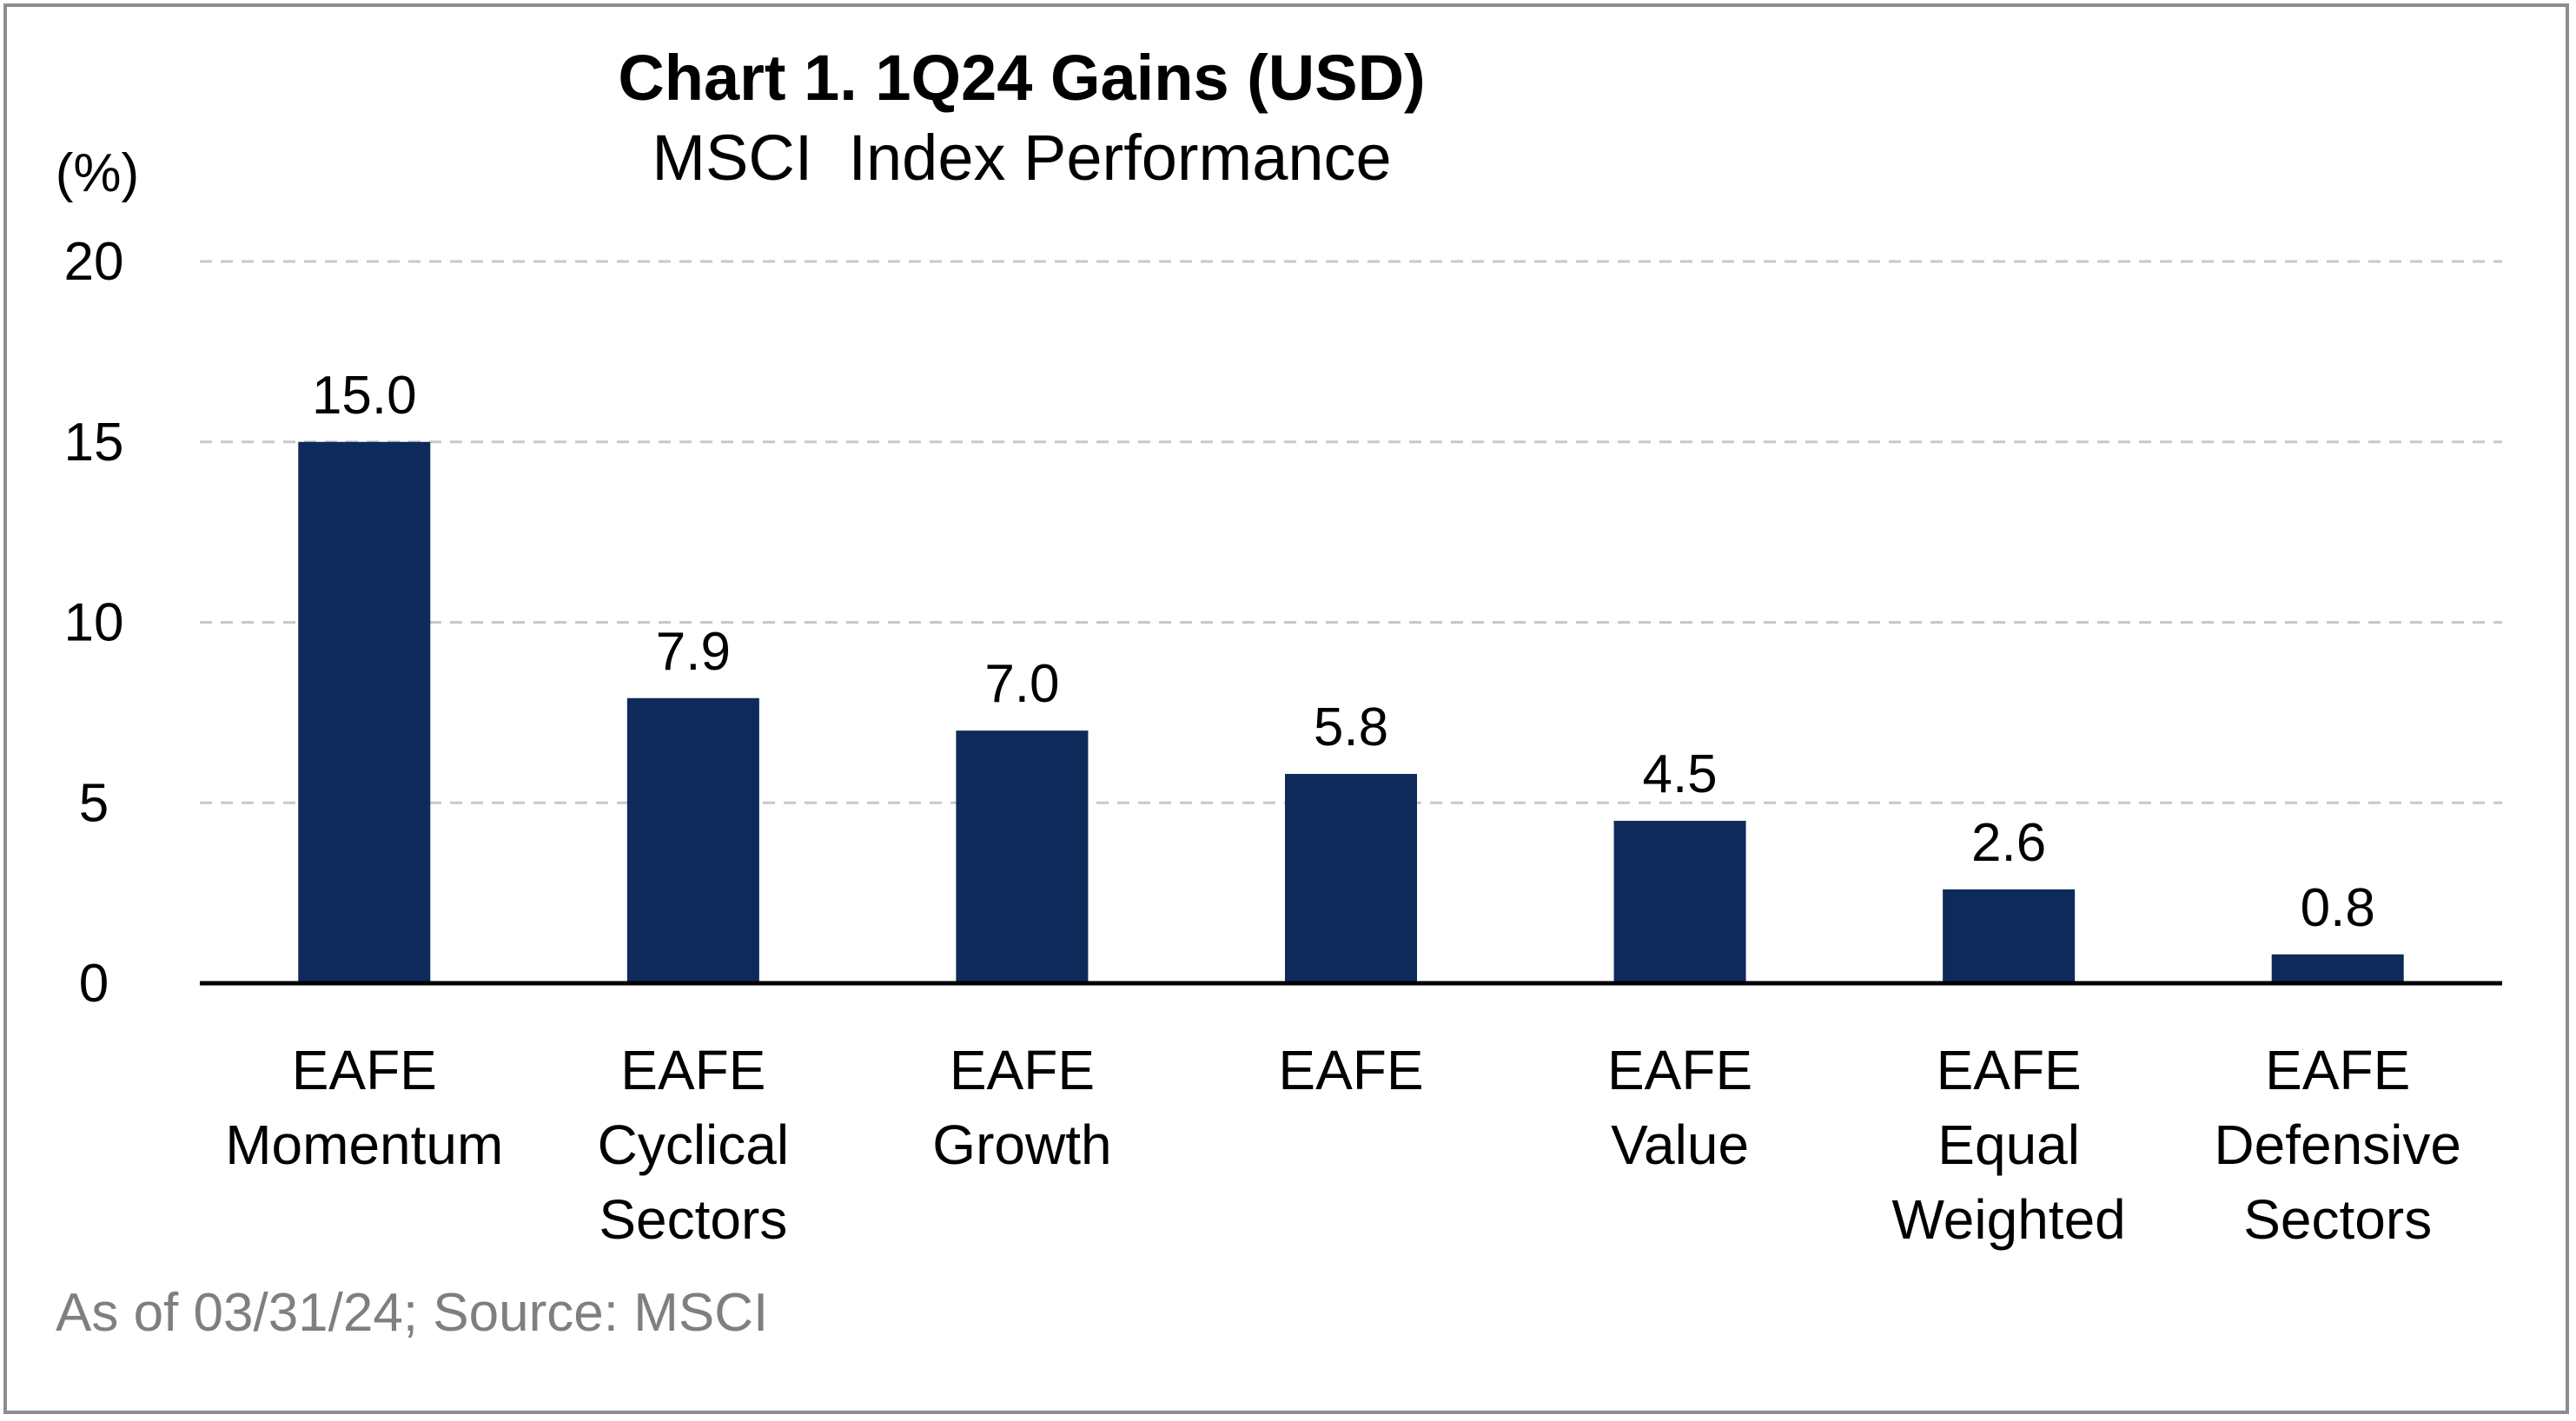  Describe the element at coordinates (1021, 78) in the screenshot. I see `chart-title: Chart 1. 1Q24 Gains (USD)` at that location.